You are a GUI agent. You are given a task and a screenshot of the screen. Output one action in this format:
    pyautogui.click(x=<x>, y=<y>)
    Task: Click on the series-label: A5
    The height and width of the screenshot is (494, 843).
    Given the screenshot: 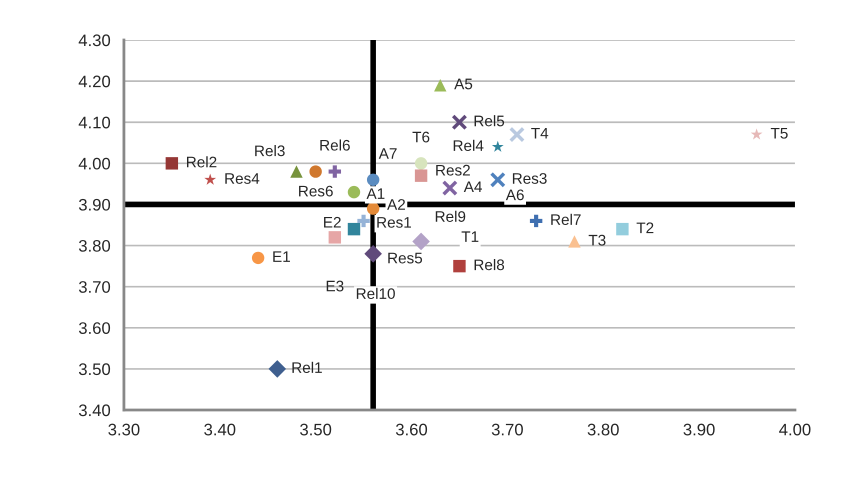 What is the action you would take?
    pyautogui.click(x=463, y=84)
    